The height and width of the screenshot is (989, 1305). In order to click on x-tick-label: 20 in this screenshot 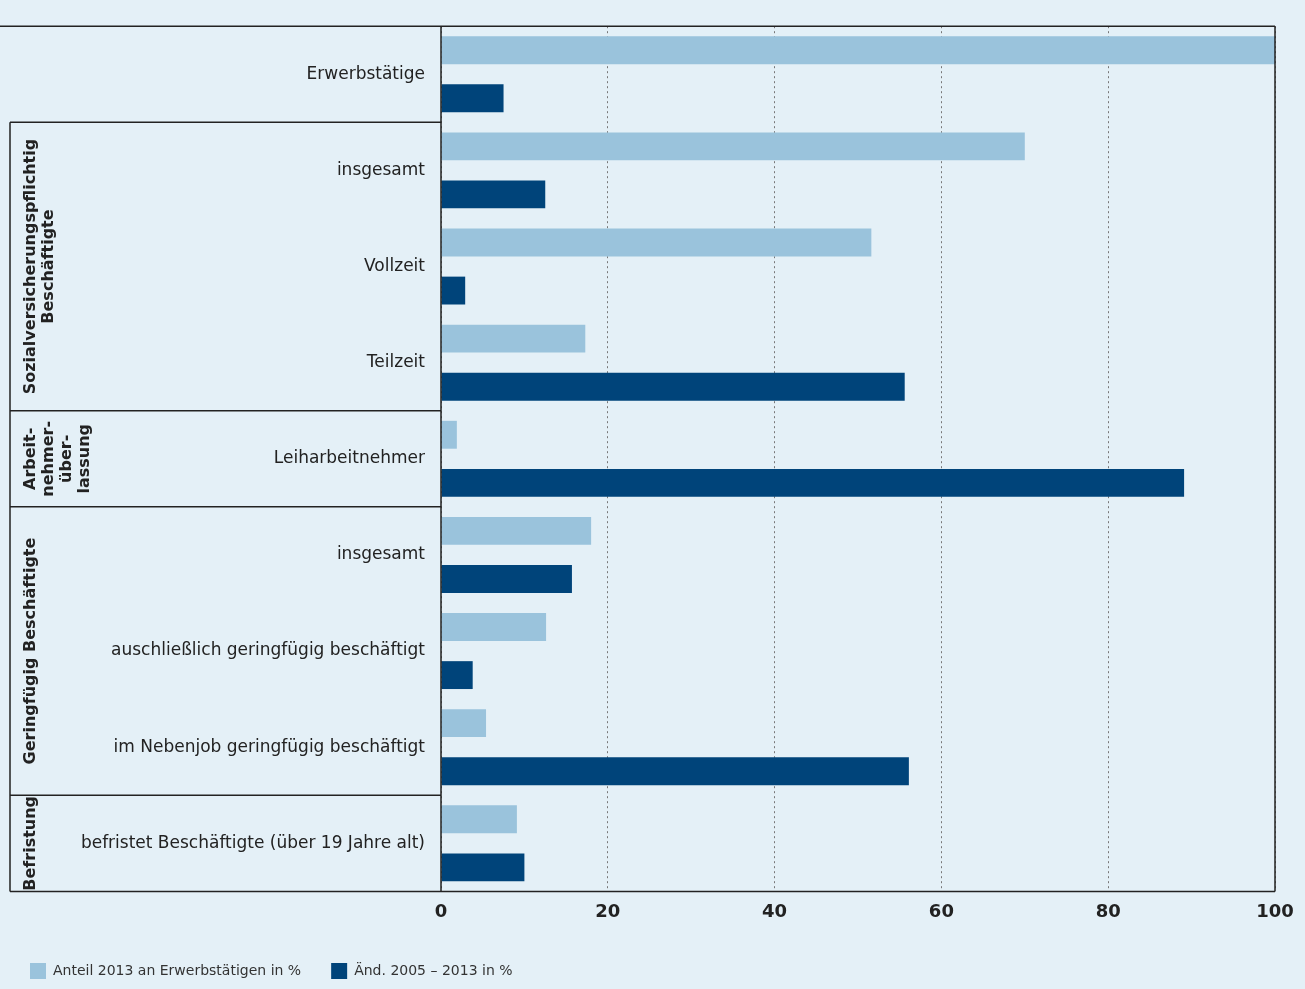, I will do `click(608, 910)`.